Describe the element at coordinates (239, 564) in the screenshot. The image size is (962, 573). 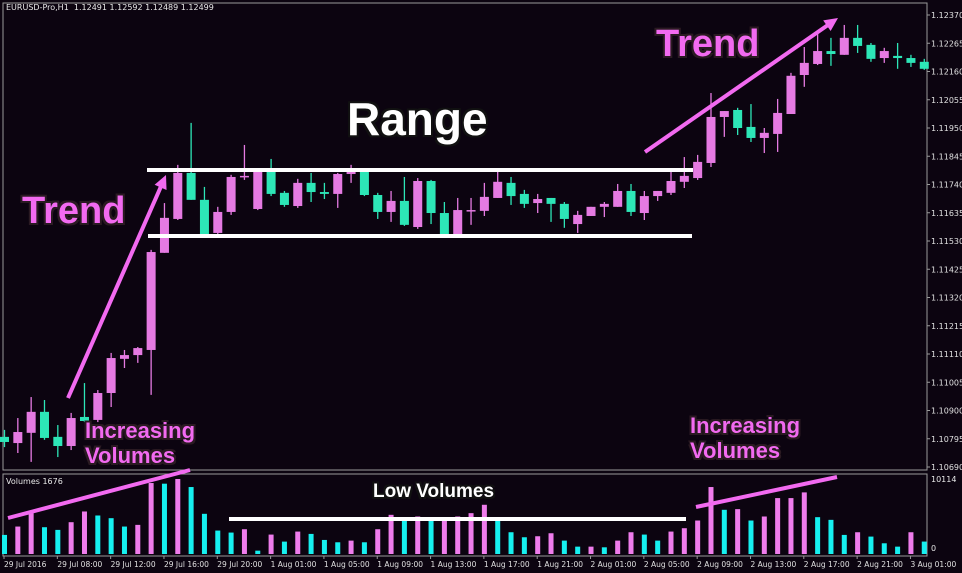
I see `x-tick-label: 29 Jul 20:00` at that location.